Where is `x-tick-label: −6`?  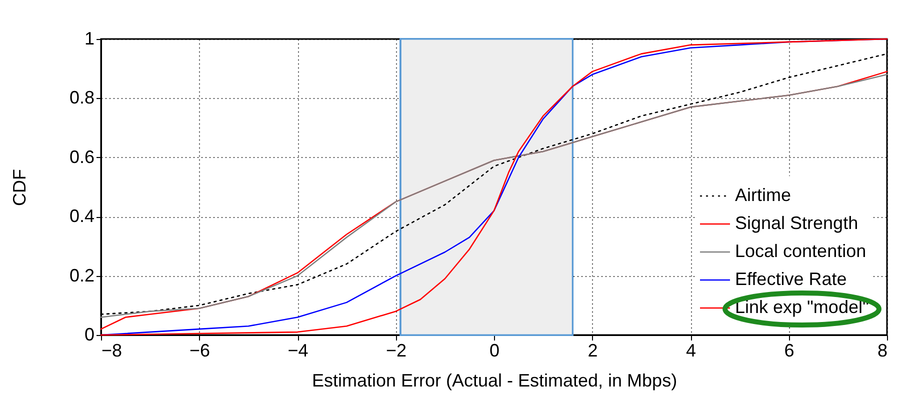
x-tick-label: −6 is located at coordinates (199, 350).